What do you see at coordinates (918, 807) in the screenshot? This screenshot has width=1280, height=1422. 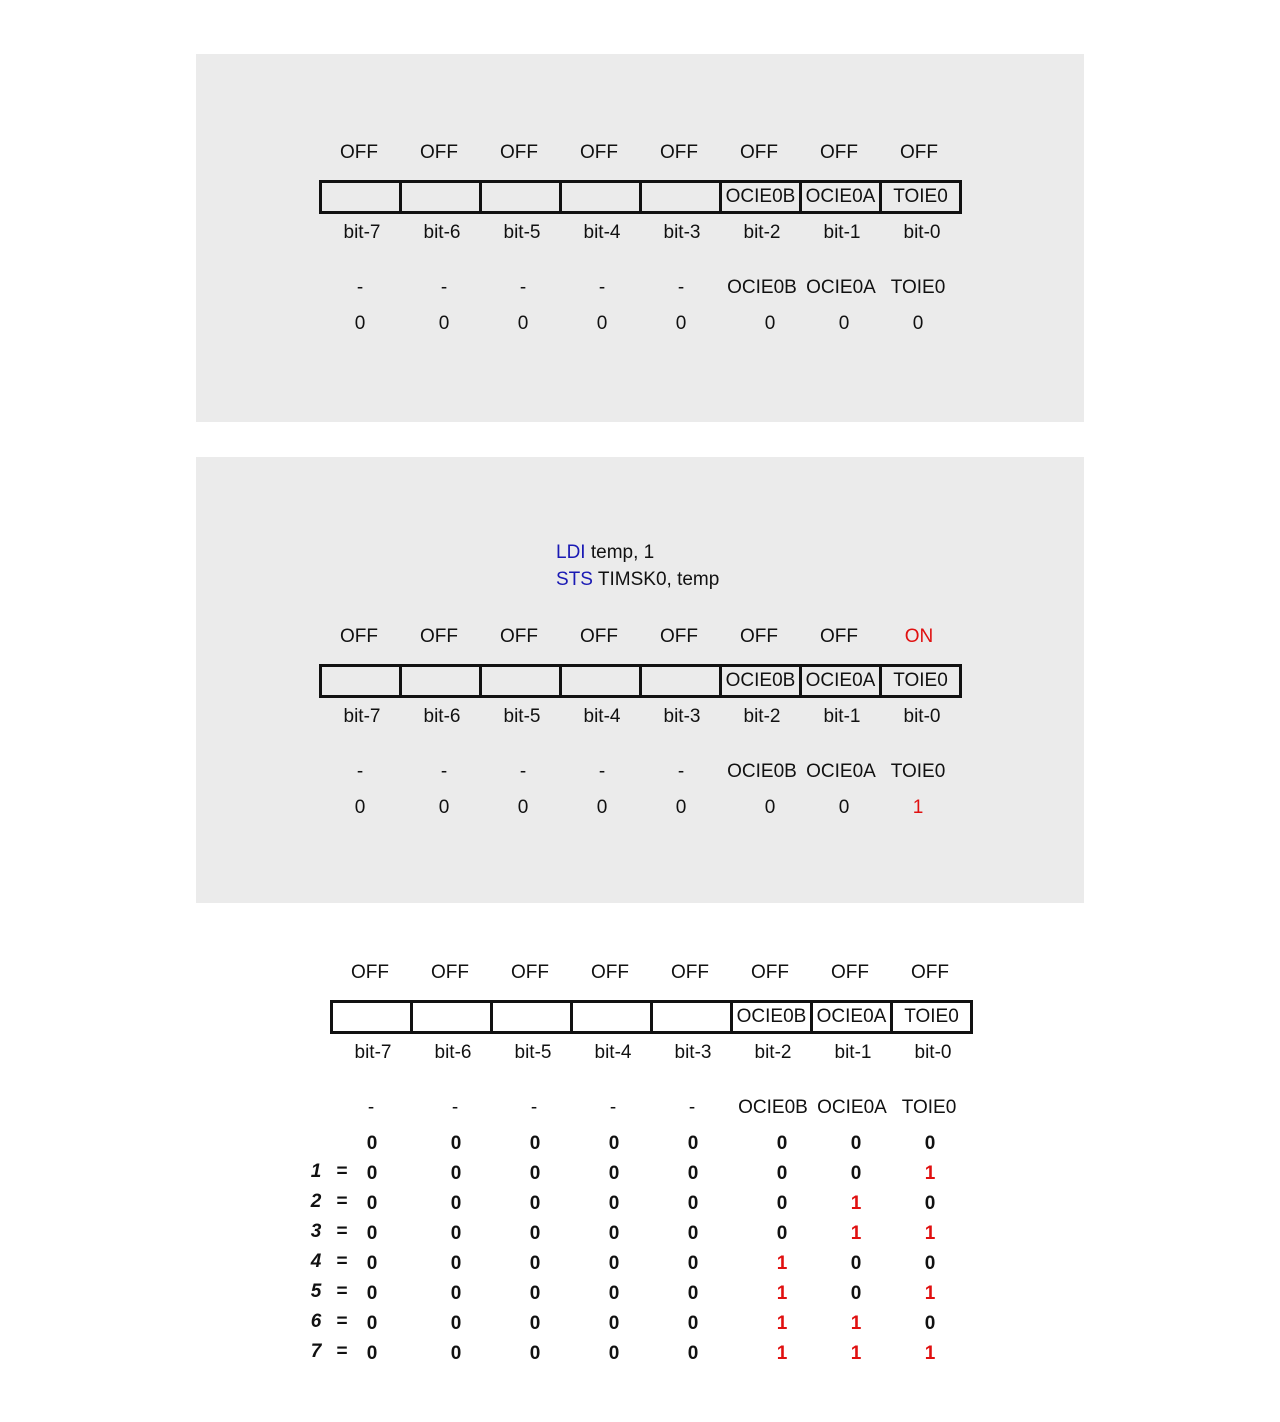 I see `bit-value: 1` at bounding box center [918, 807].